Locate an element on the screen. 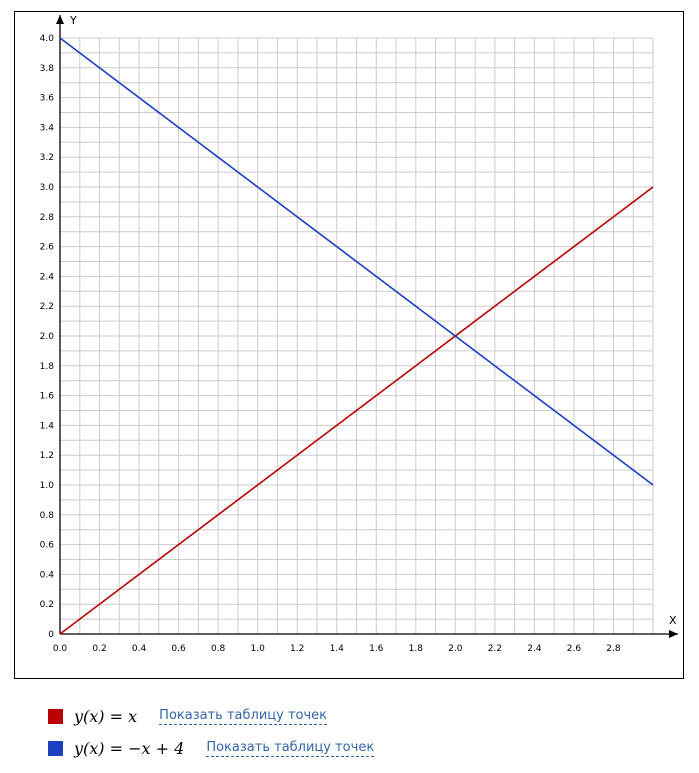 The width and height of the screenshot is (699, 773). legend-swatch-red is located at coordinates (55, 716).